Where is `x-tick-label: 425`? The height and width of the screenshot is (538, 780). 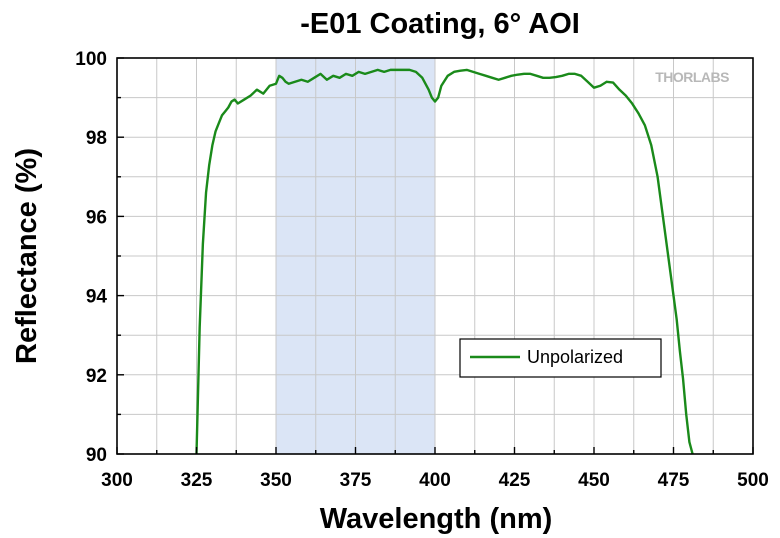 x-tick-label: 425 is located at coordinates (515, 480).